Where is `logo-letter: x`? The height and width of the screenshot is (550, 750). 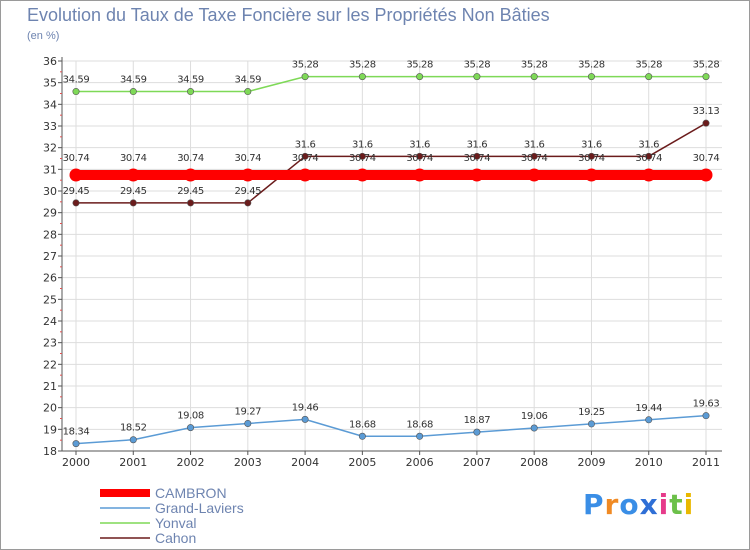 logo-letter: x is located at coordinates (649, 504).